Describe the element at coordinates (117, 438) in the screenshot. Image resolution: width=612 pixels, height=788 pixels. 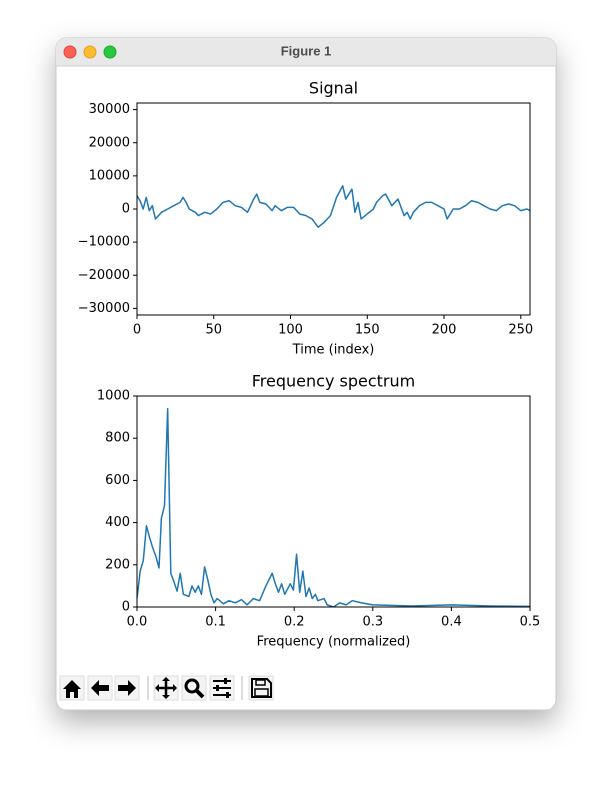
I see `y-tick-label: 800` at that location.